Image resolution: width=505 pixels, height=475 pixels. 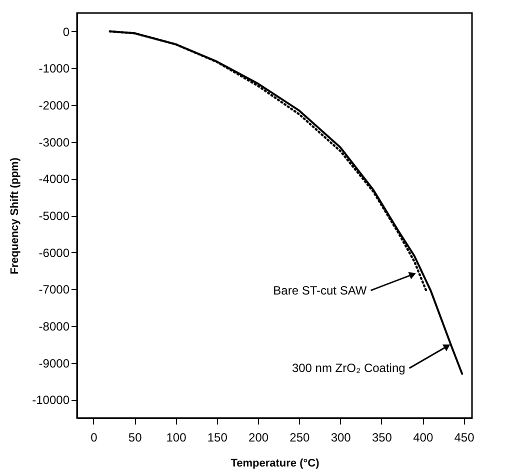 I want to click on y-tick-label: -7000, so click(x=54, y=289).